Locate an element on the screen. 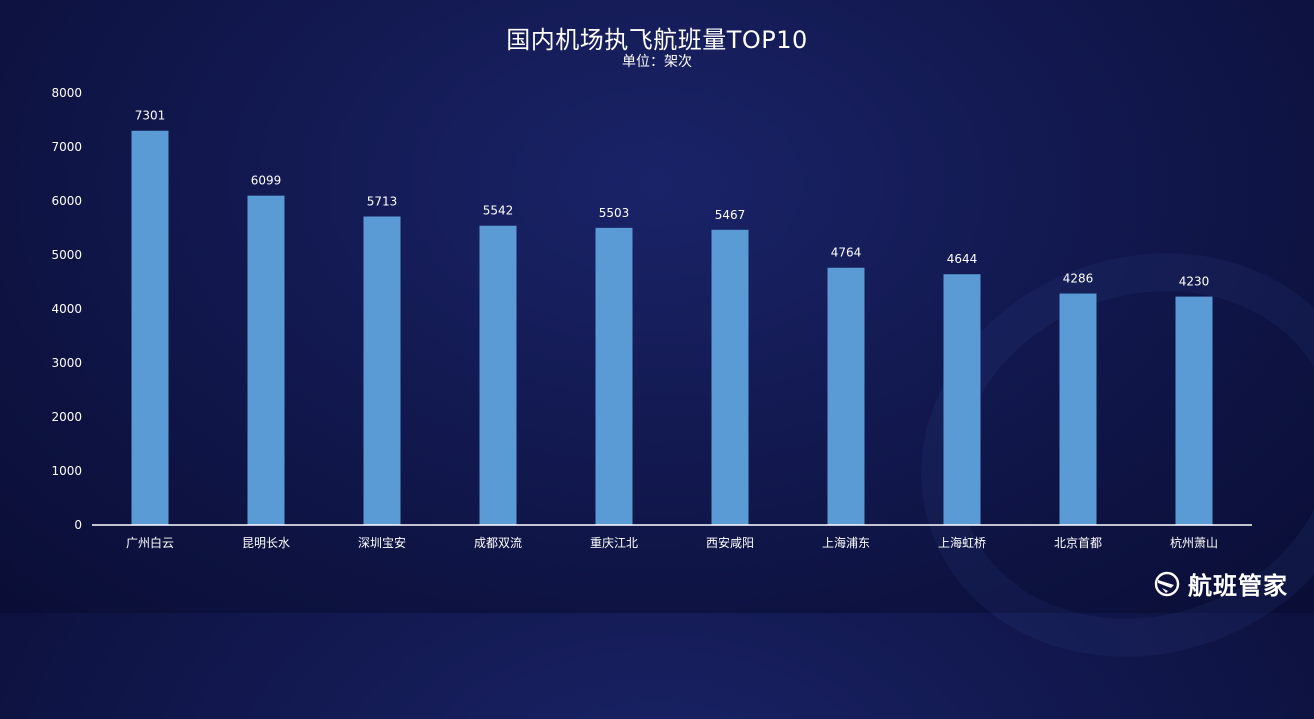  data-label: 4230 is located at coordinates (1194, 282).